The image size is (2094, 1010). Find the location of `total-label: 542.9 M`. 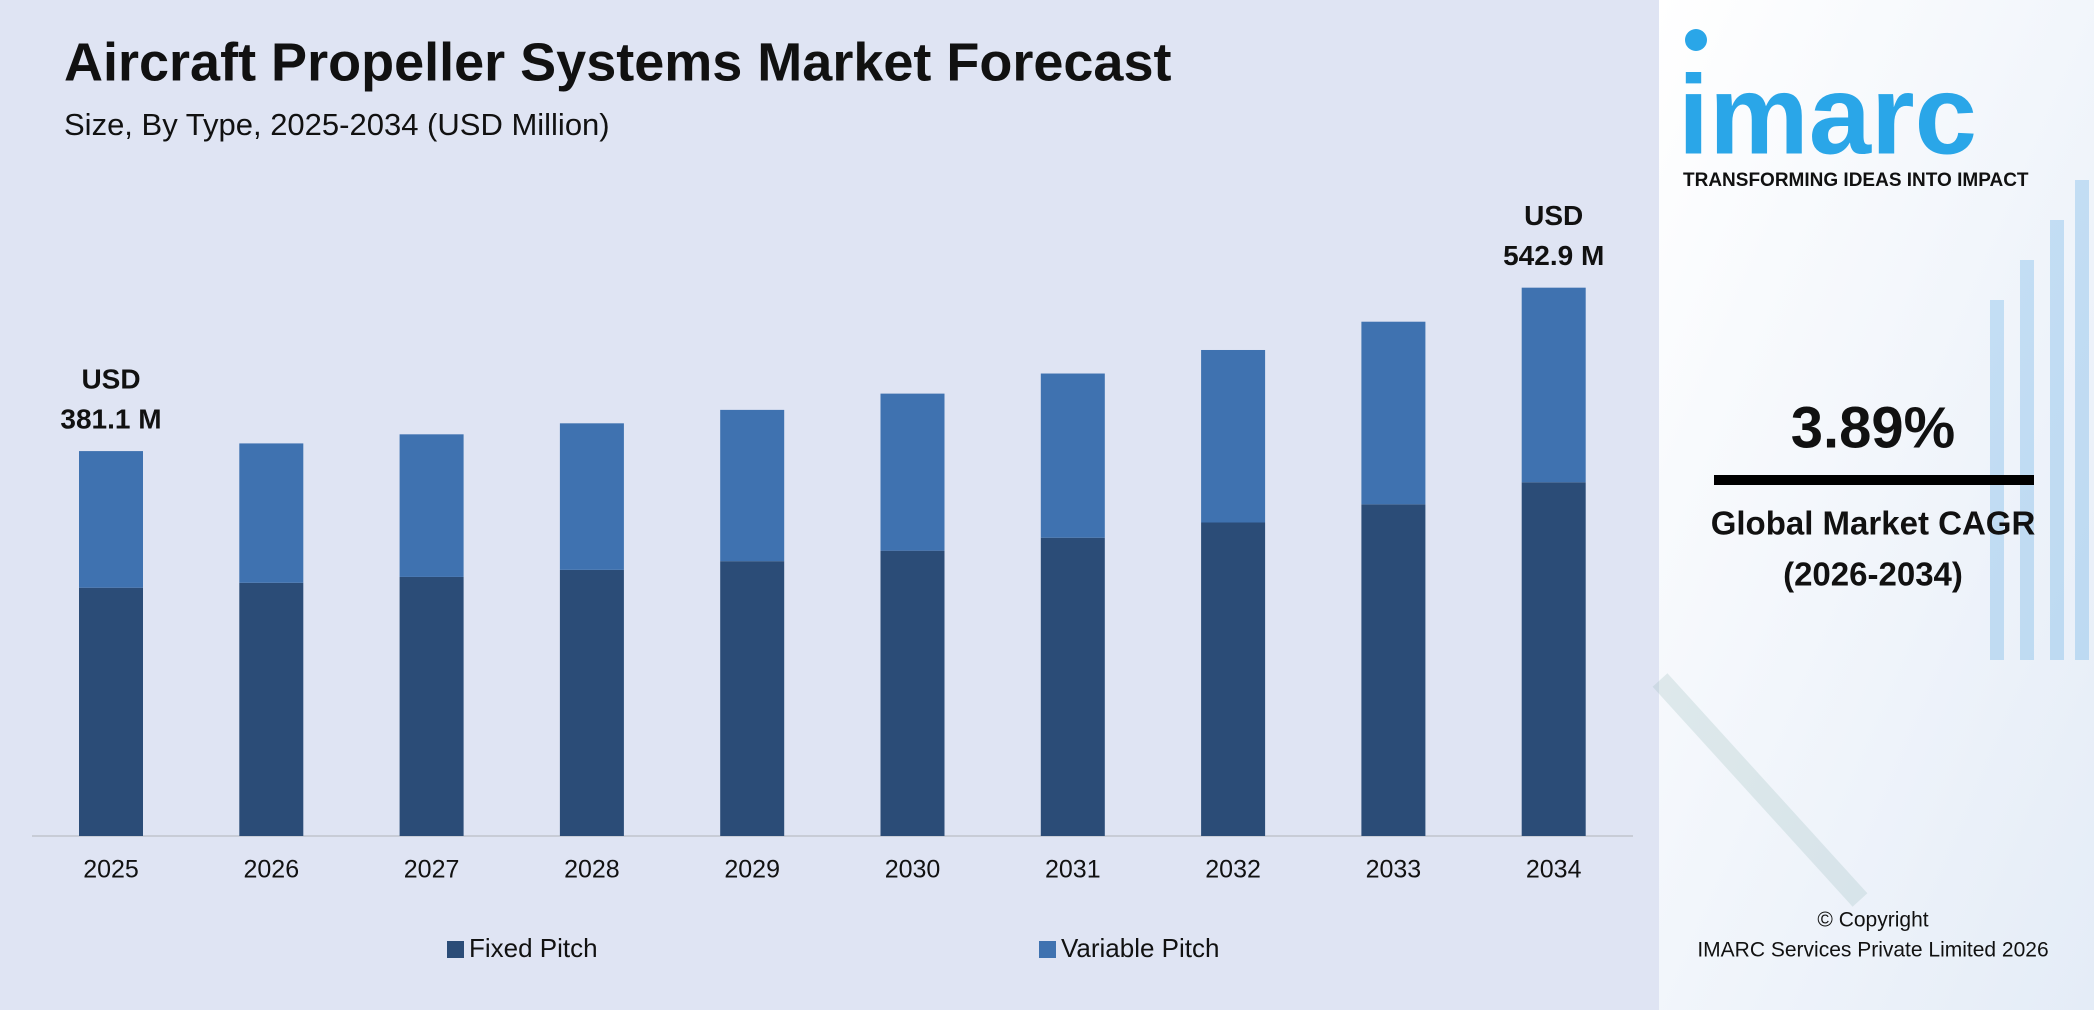

total-label: 542.9 M is located at coordinates (1553, 255).